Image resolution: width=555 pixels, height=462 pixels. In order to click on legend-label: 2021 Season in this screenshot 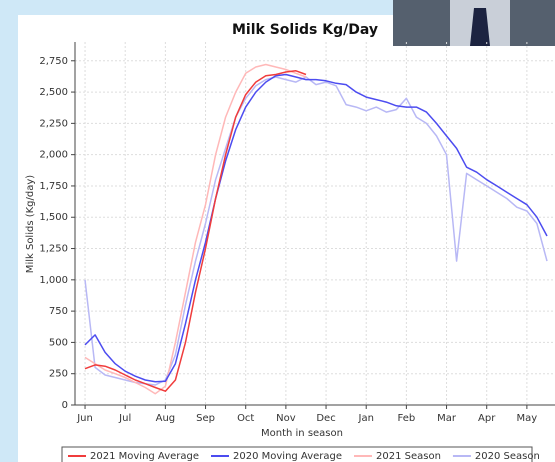, I will do `click(408, 456)`.